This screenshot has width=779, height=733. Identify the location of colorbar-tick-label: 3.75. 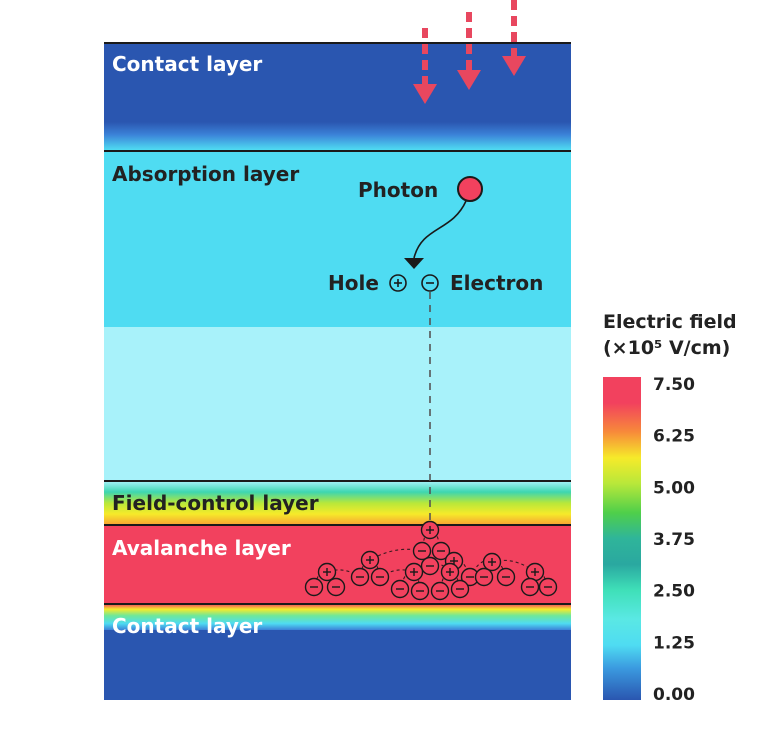
(674, 540).